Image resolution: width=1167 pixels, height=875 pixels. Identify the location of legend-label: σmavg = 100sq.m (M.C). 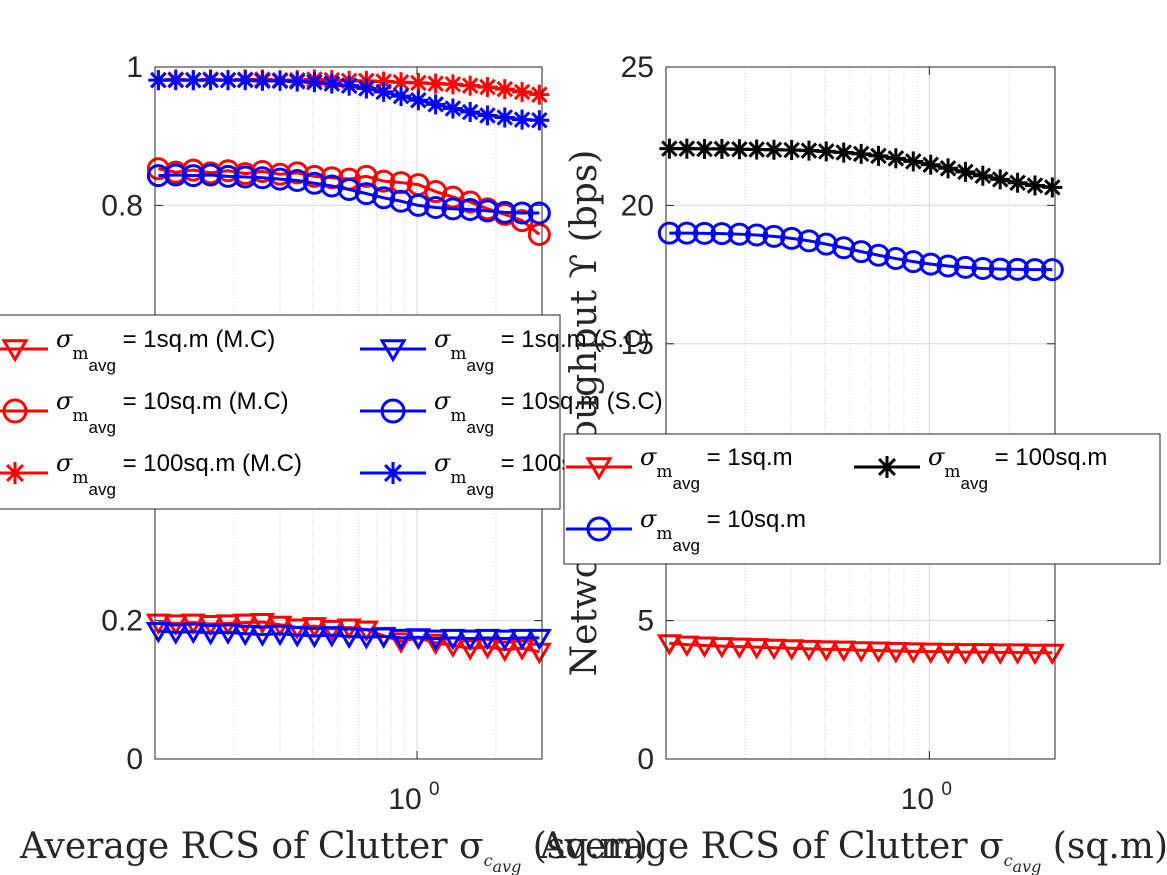
(179, 474).